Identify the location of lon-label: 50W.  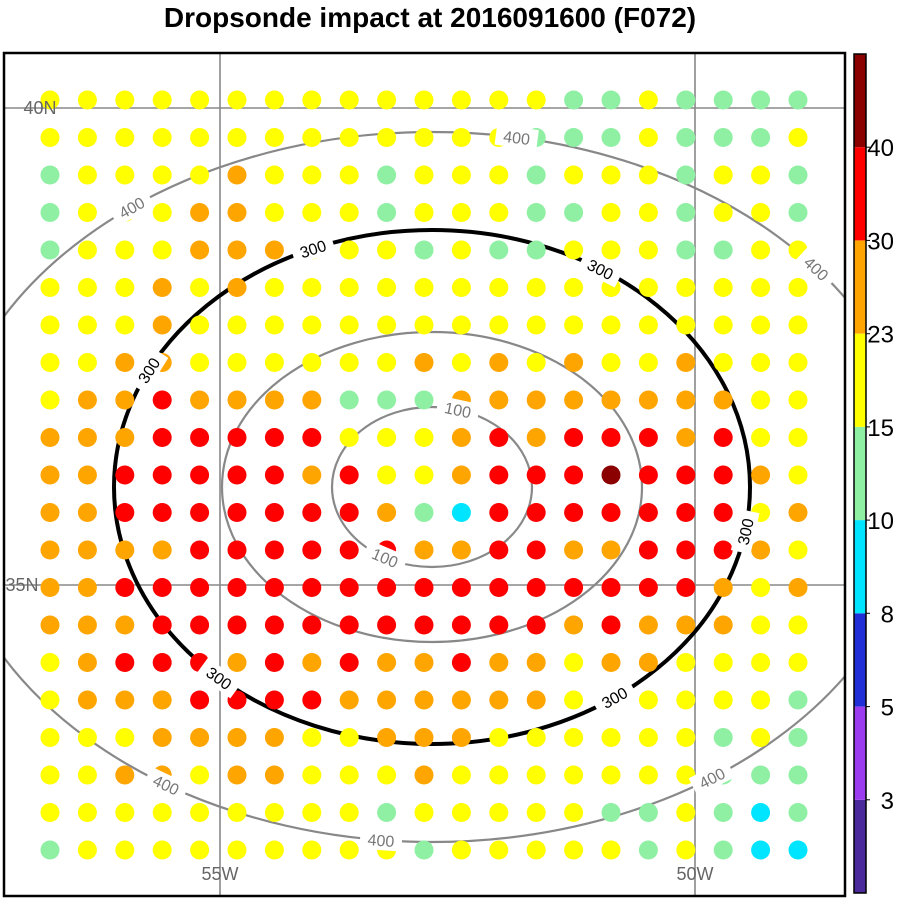
(694, 874).